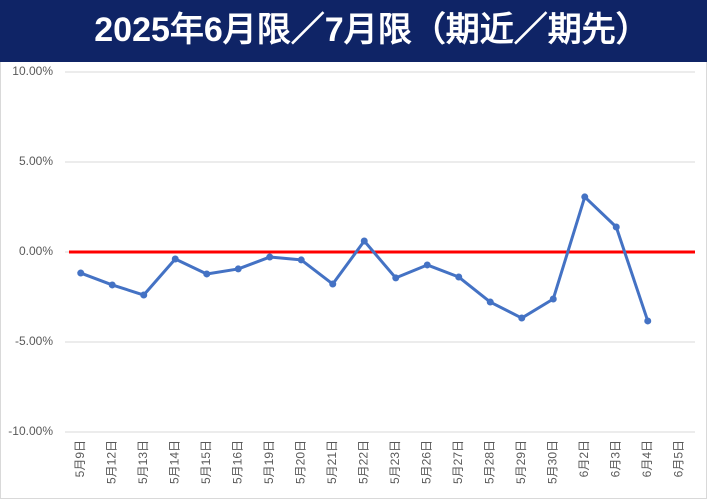 The height and width of the screenshot is (499, 707). I want to click on x-tick-label: 5月14日, so click(174, 462).